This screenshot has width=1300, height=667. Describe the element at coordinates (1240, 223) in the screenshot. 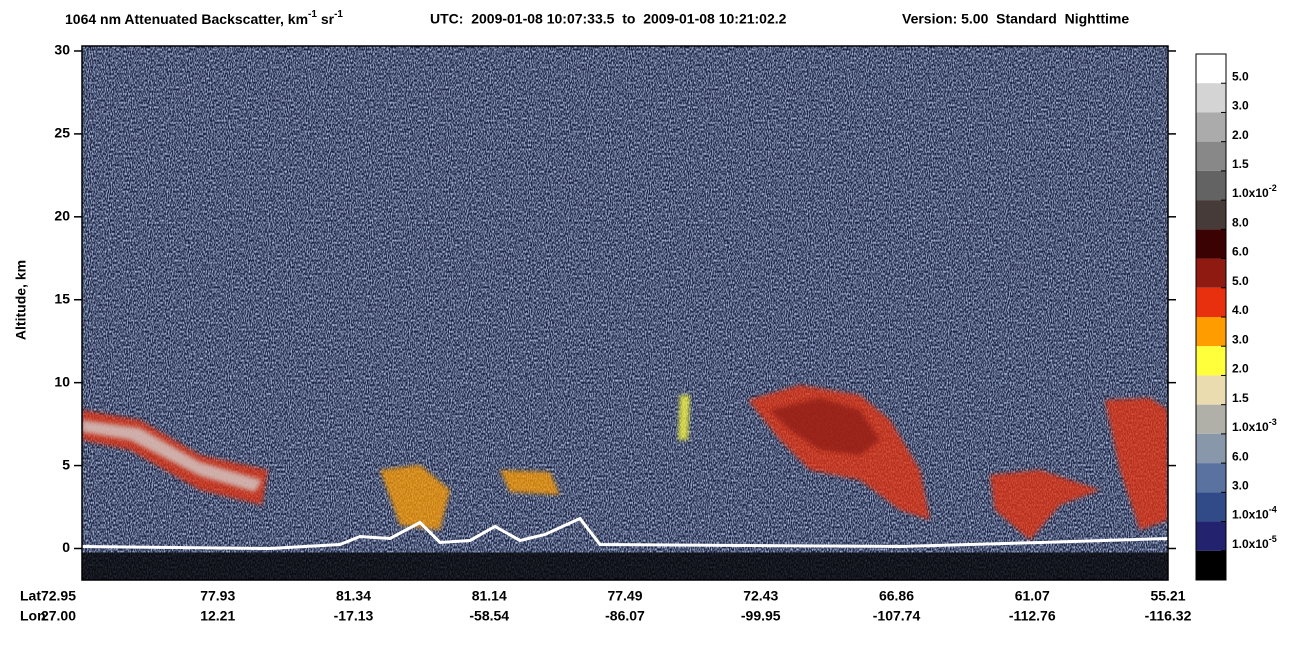

I see `colorbar-label: 8.0` at that location.